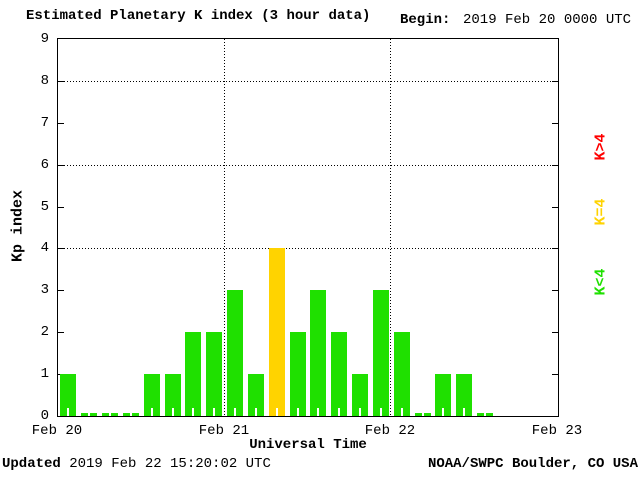  Describe the element at coordinates (425, 20) in the screenshot. I see `begin-label: Begin:` at that location.